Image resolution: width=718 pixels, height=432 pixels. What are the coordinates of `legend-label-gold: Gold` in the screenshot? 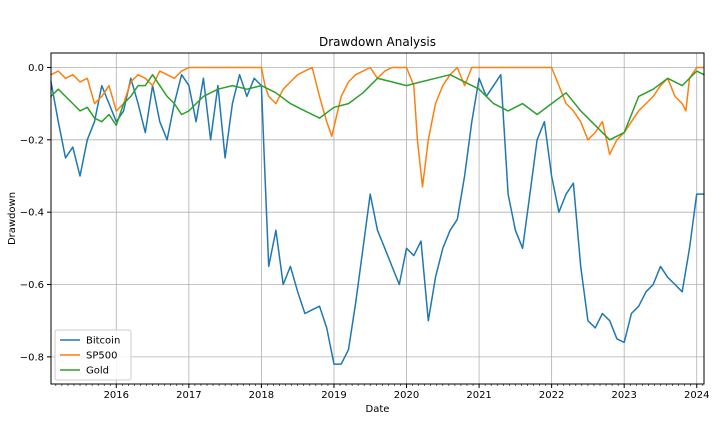 It's located at (97, 371).